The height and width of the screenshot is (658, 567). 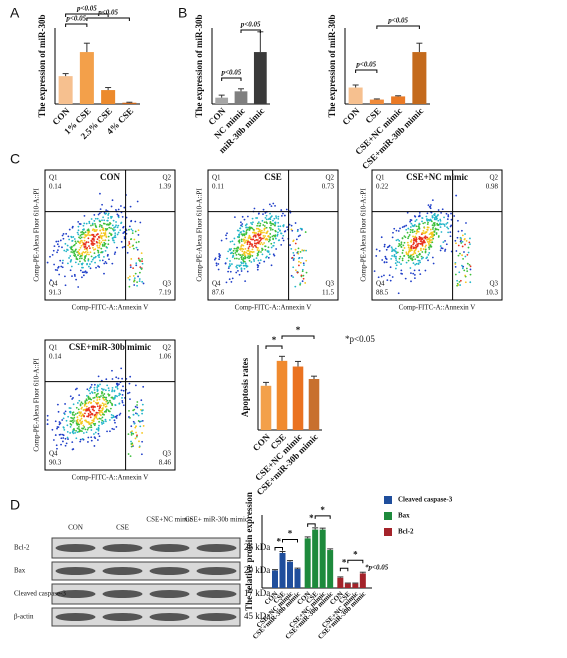 I want to click on quadrant-label: Q4, so click(x=216, y=284).